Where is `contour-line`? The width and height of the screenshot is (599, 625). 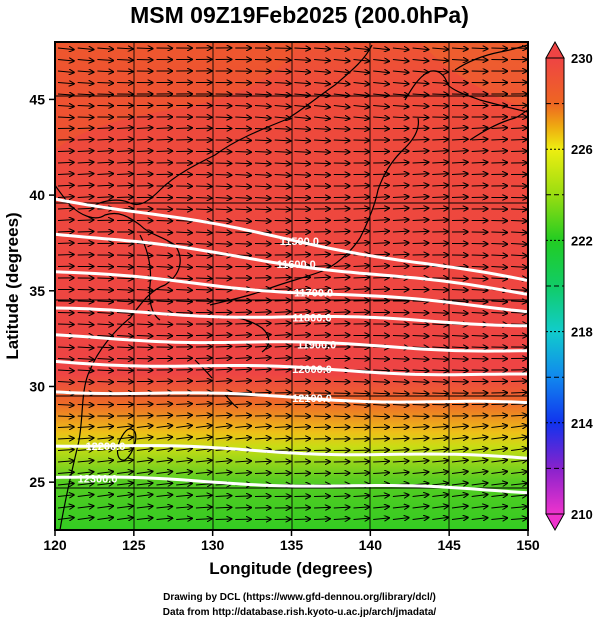 contour-line is located at coordinates (291, 343).